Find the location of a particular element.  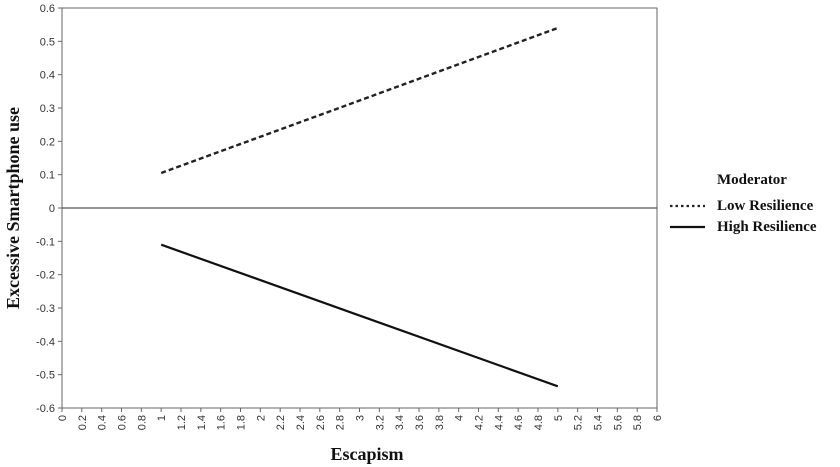

x-tick-label: 0.2 is located at coordinates (83, 422).